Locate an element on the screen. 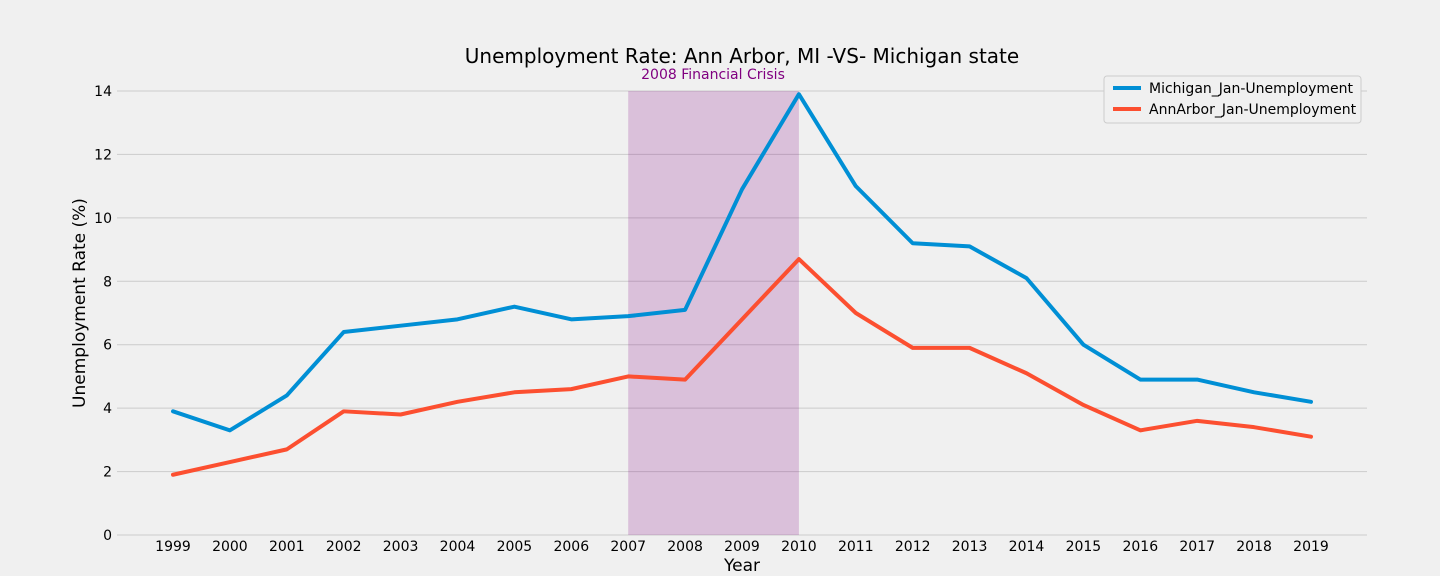 The width and height of the screenshot is (1440, 576). y-tick-label: 2 is located at coordinates (107, 473).